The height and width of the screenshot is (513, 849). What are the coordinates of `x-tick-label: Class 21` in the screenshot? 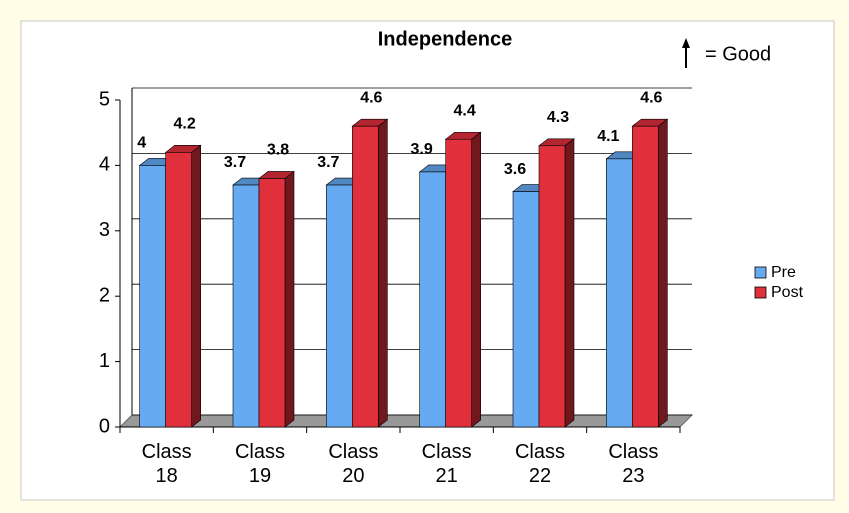 It's located at (446, 464).